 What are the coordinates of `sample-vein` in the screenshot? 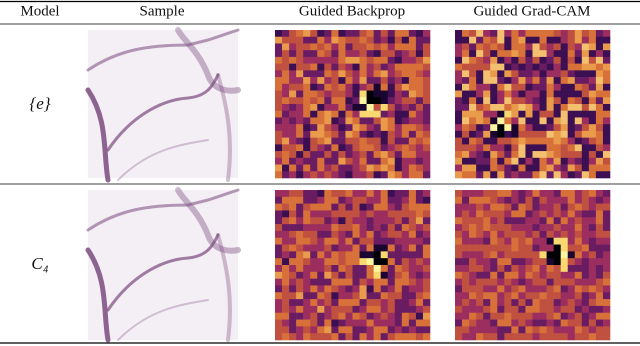 It's located at (98, 295).